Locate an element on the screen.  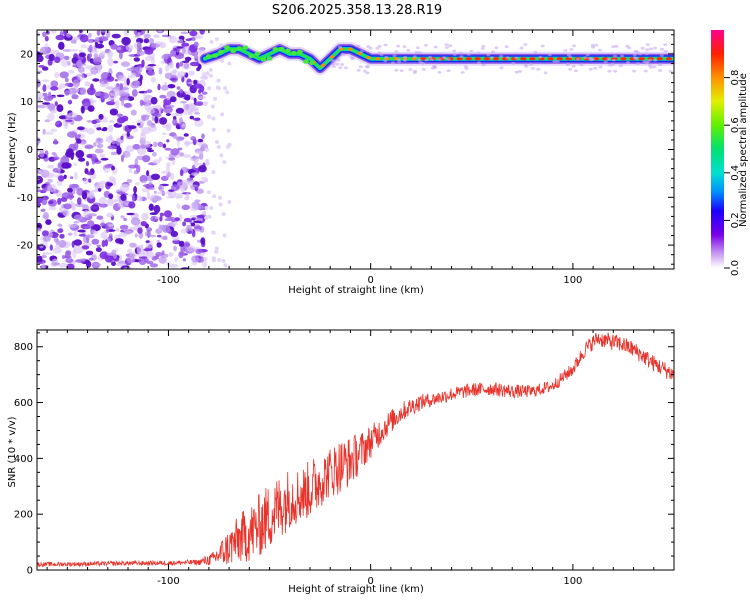
snr-y-tick-label: 0 is located at coordinates (30, 571).